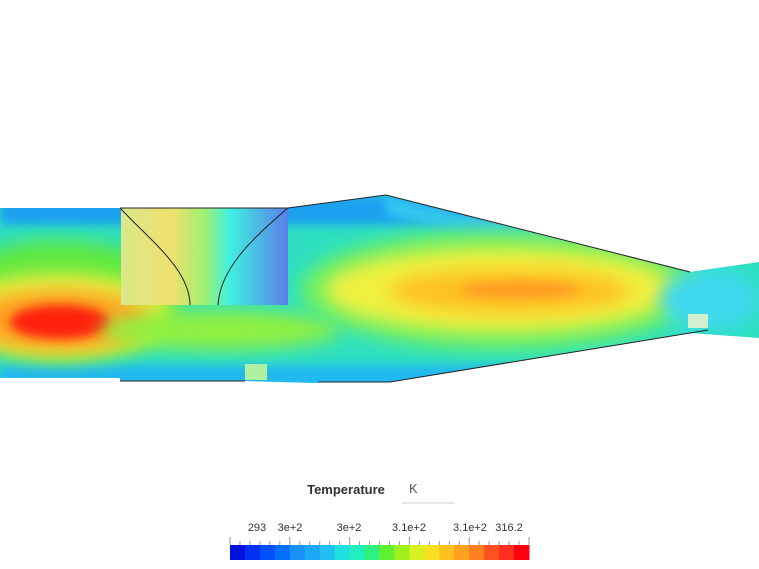 The height and width of the screenshot is (569, 759). What do you see at coordinates (346, 489) in the screenshot?
I see `legend-title: Temperature` at bounding box center [346, 489].